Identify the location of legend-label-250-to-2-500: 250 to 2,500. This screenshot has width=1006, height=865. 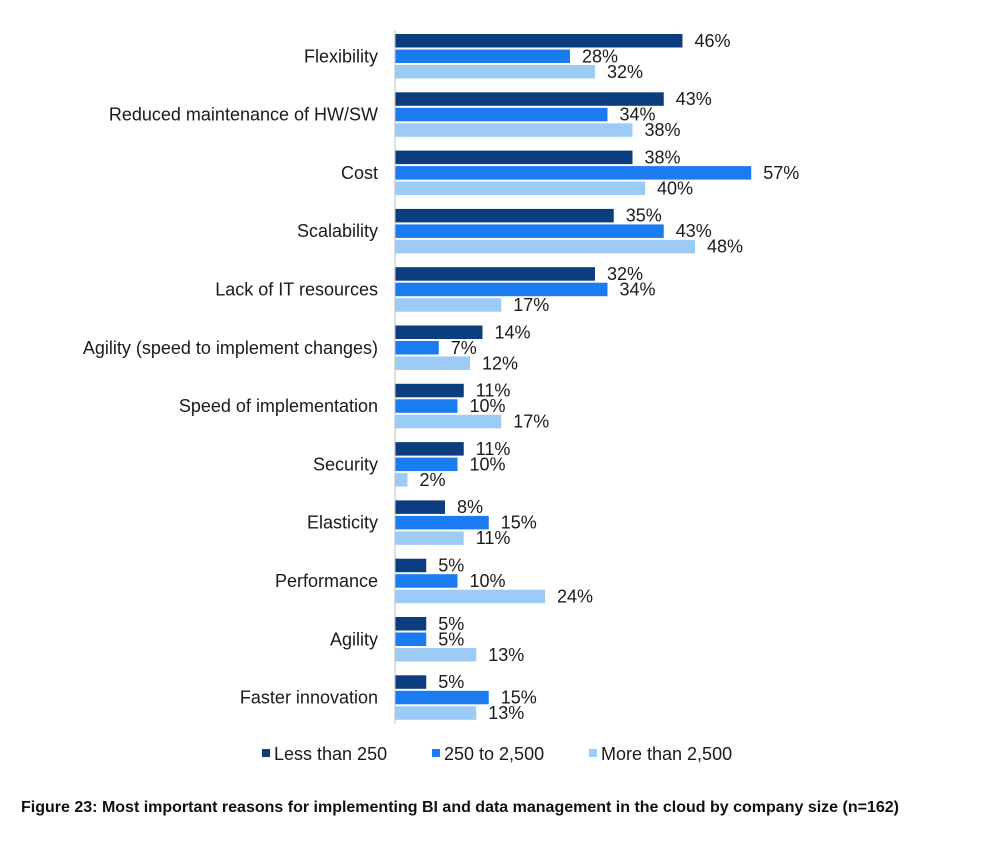
(494, 754).